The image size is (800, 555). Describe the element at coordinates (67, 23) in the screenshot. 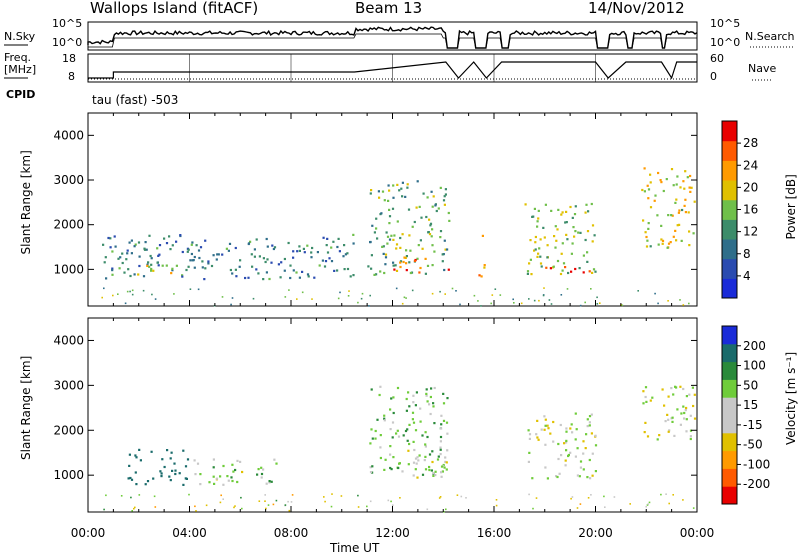

I see `noise-left-tick-top: 10^5` at that location.